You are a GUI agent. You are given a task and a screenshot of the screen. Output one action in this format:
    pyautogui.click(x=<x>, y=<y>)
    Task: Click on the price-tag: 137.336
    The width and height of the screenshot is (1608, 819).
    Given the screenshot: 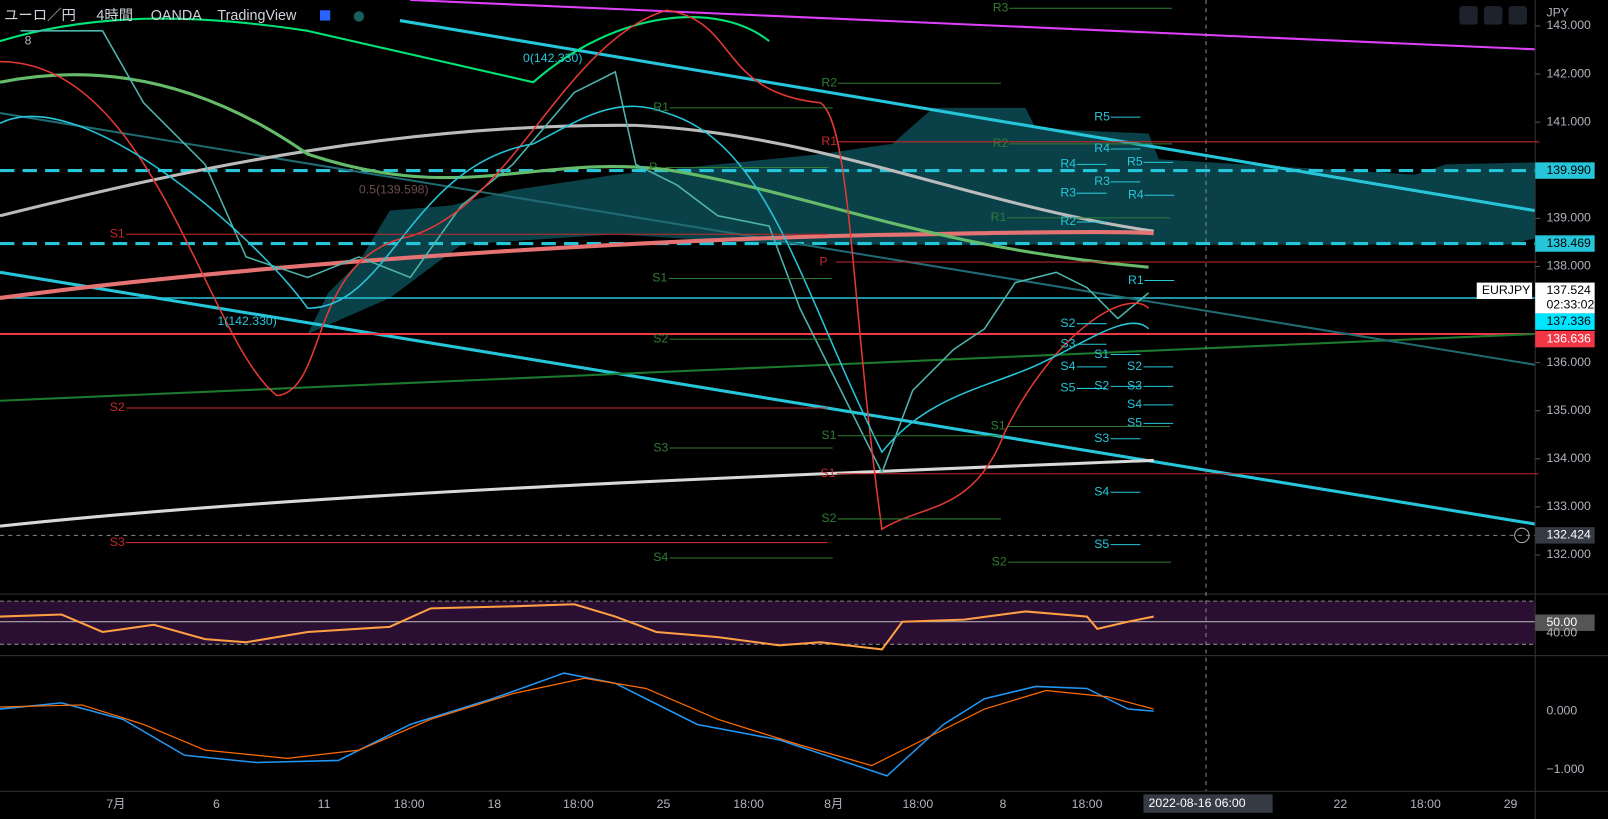 What is the action you would take?
    pyautogui.click(x=1568, y=321)
    